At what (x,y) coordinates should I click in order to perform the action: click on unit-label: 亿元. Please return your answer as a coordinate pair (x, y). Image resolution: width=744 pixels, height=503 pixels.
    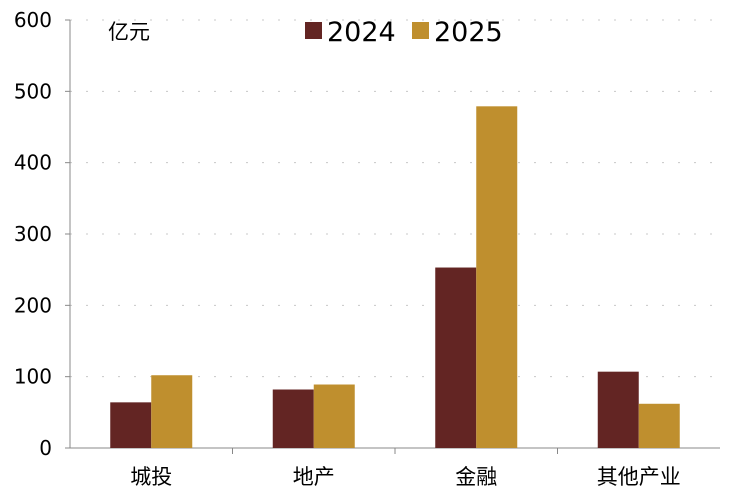
    Looking at the image, I should click on (129, 32).